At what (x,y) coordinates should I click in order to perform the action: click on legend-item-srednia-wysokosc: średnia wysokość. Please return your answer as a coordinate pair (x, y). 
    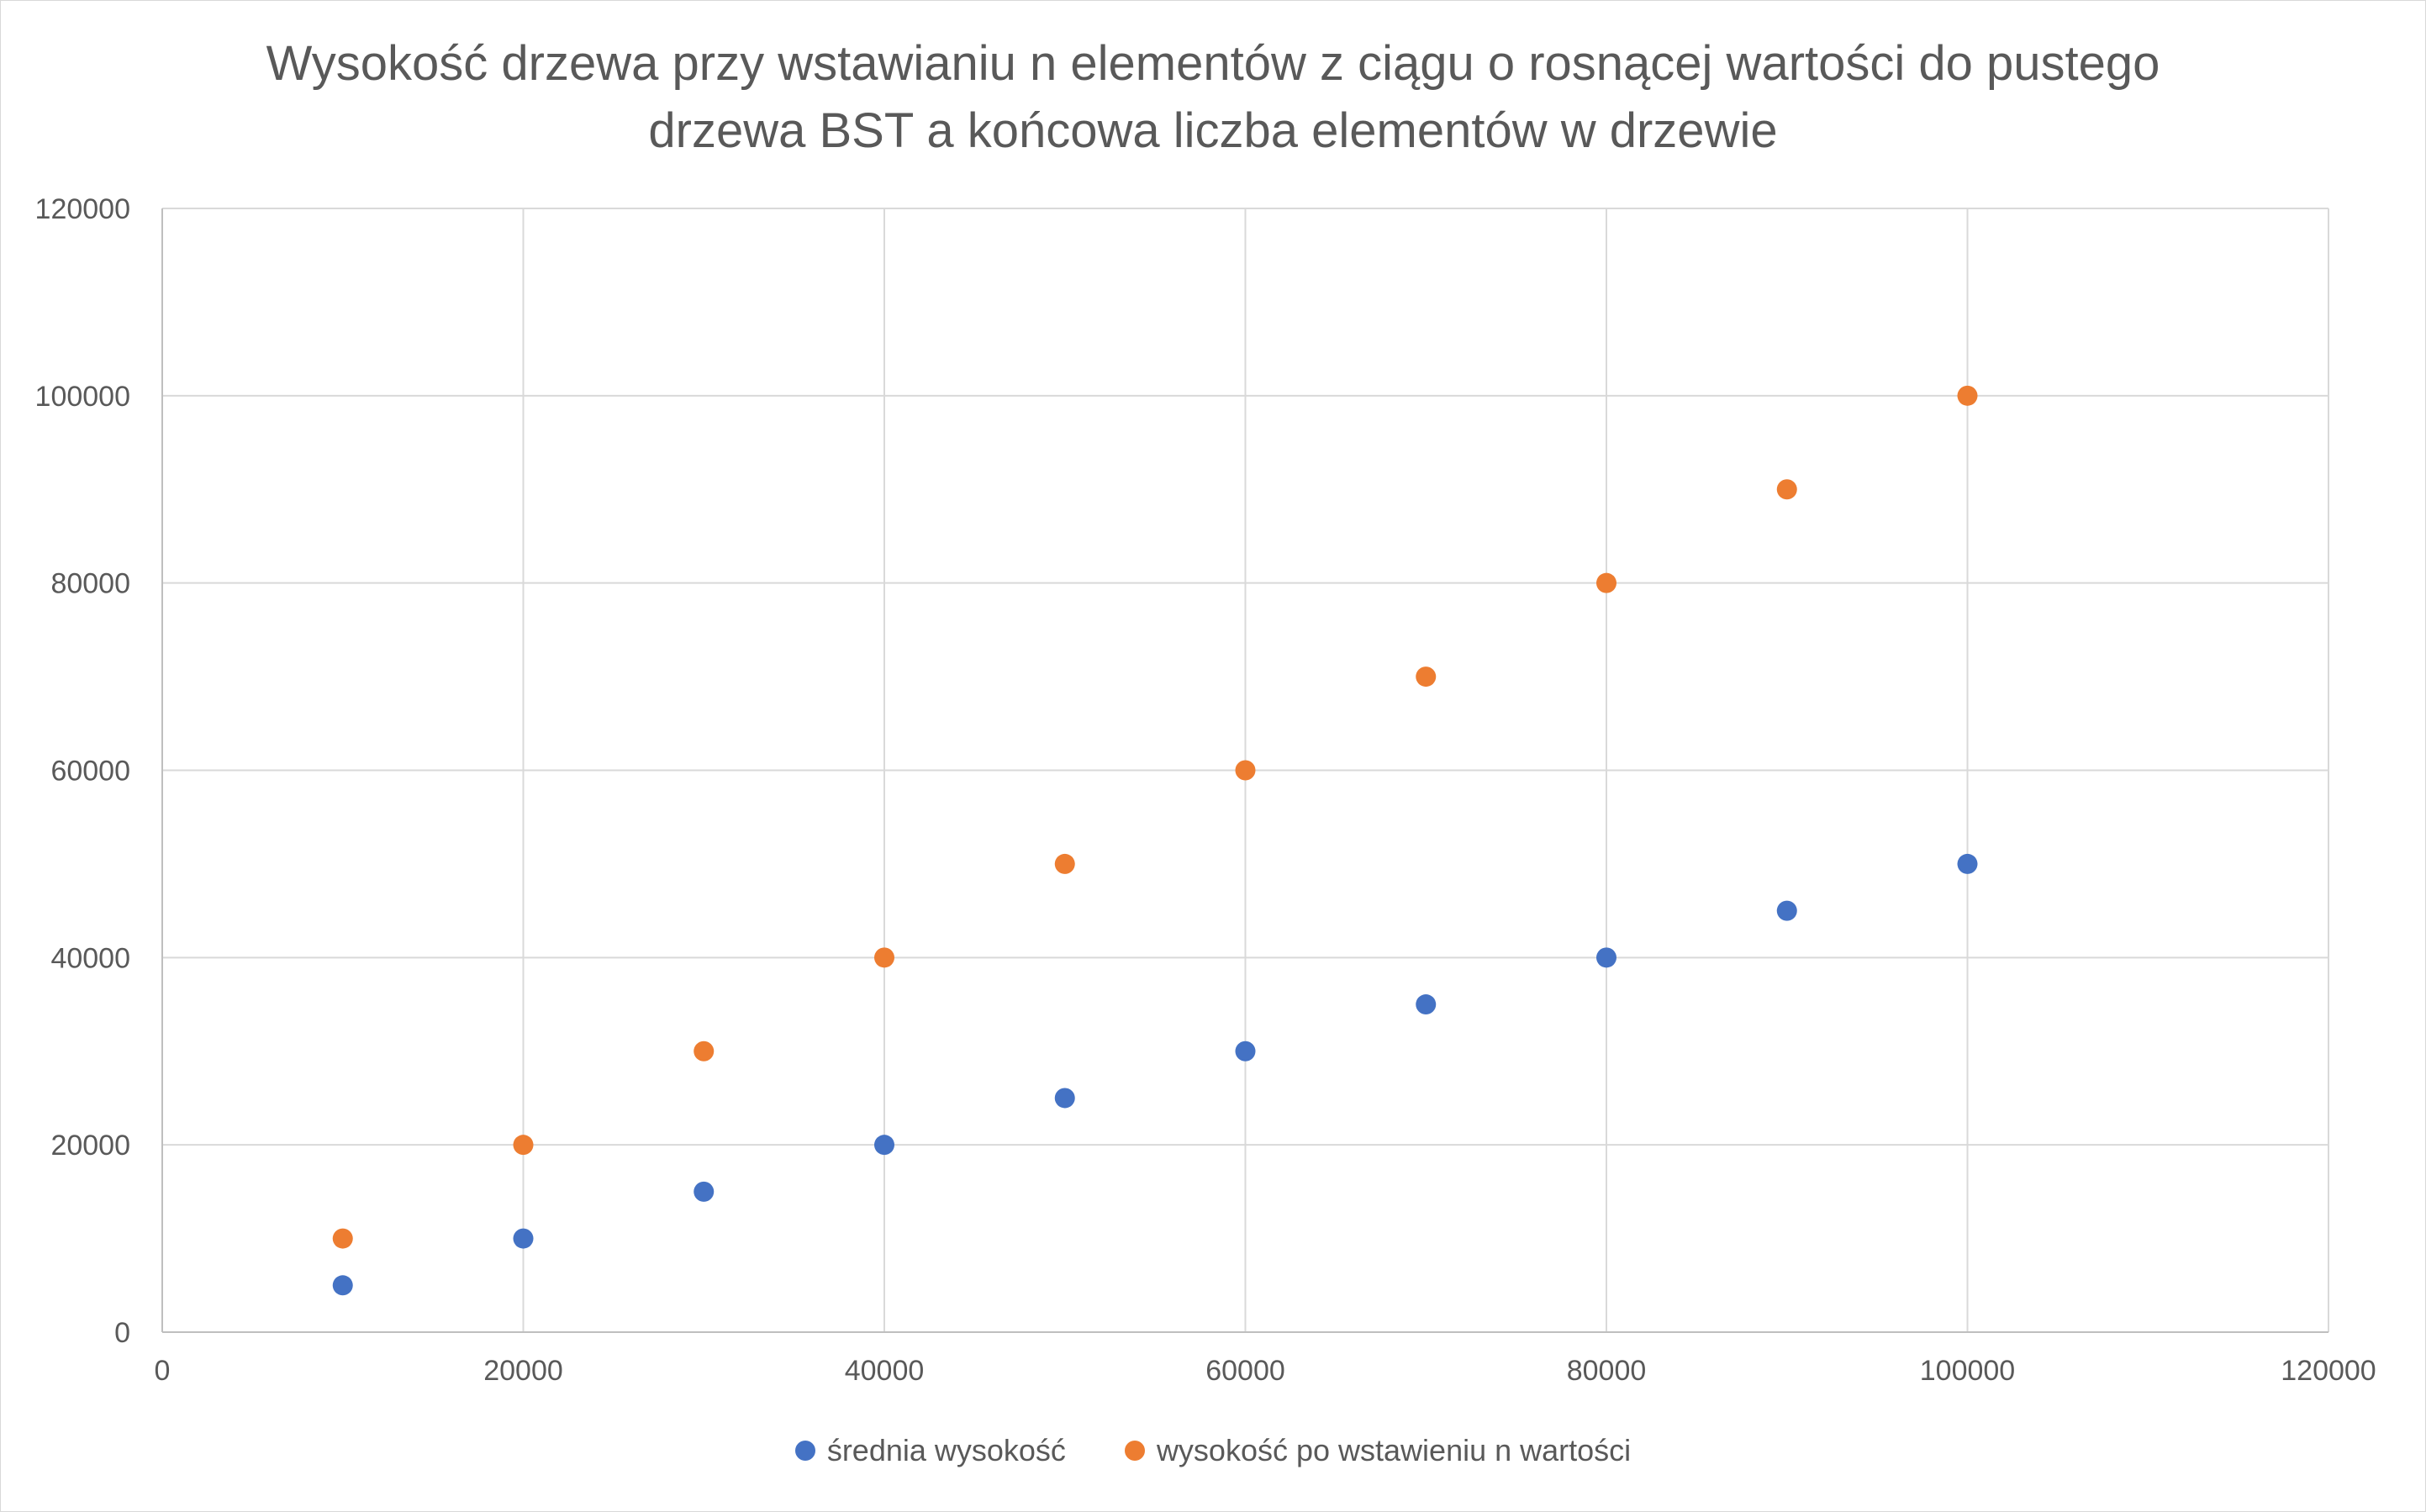
    Looking at the image, I should click on (930, 1450).